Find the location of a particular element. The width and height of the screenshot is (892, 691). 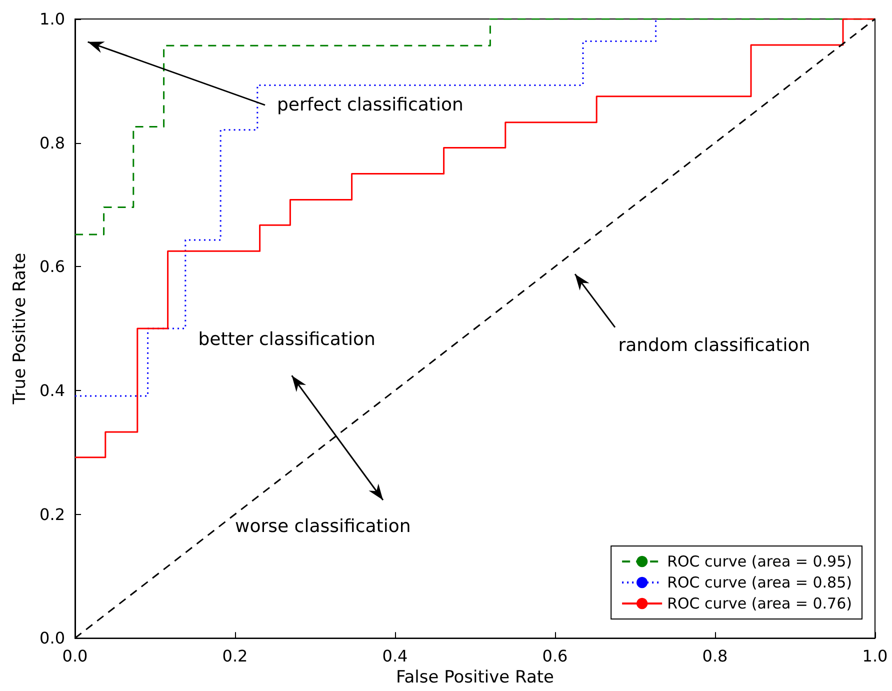

y-tick-label: 0.0 is located at coordinates (52, 638).